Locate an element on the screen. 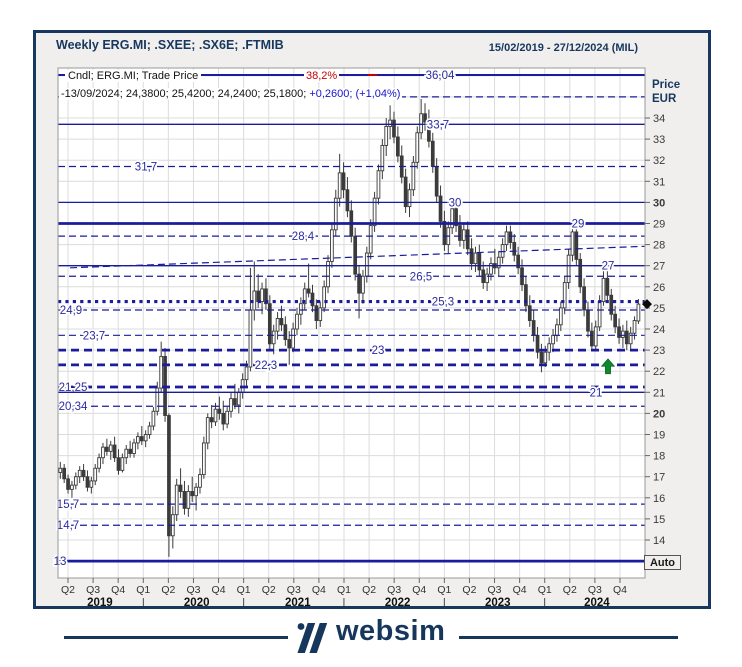 This screenshot has width=742, height=667. auto-button: Auto is located at coordinates (662, 562).